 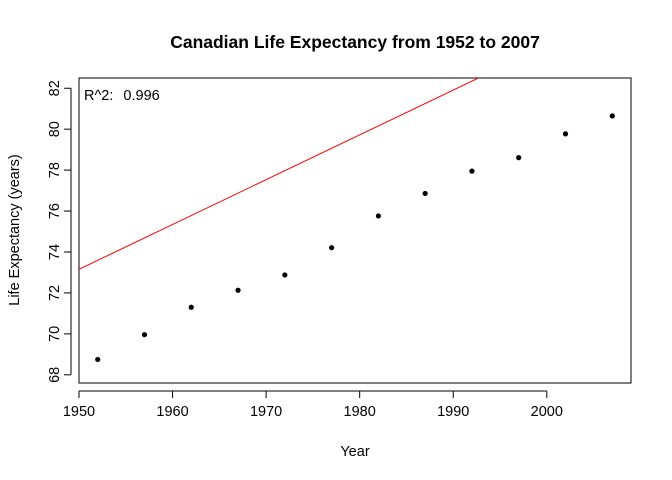 I want to click on y-tick-label: 74, so click(x=55, y=252).